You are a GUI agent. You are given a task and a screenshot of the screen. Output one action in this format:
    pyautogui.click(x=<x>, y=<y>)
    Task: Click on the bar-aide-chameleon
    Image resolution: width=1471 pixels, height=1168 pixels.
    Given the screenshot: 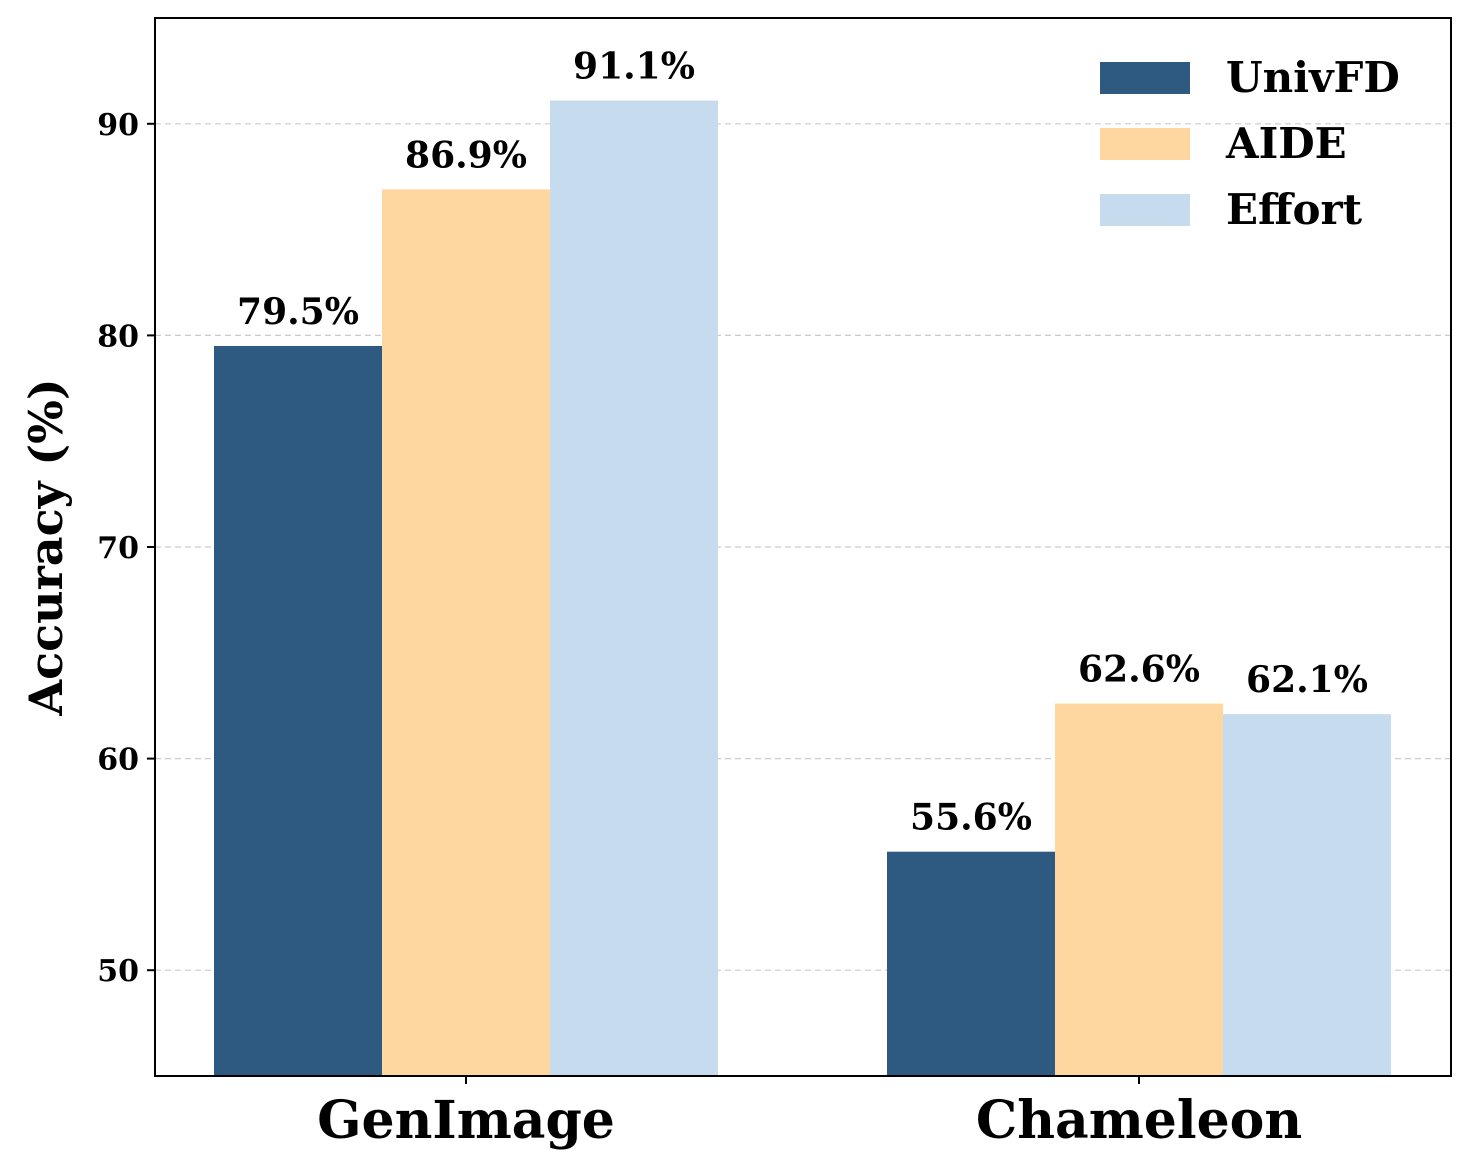 What is the action you would take?
    pyautogui.click(x=1139, y=889)
    